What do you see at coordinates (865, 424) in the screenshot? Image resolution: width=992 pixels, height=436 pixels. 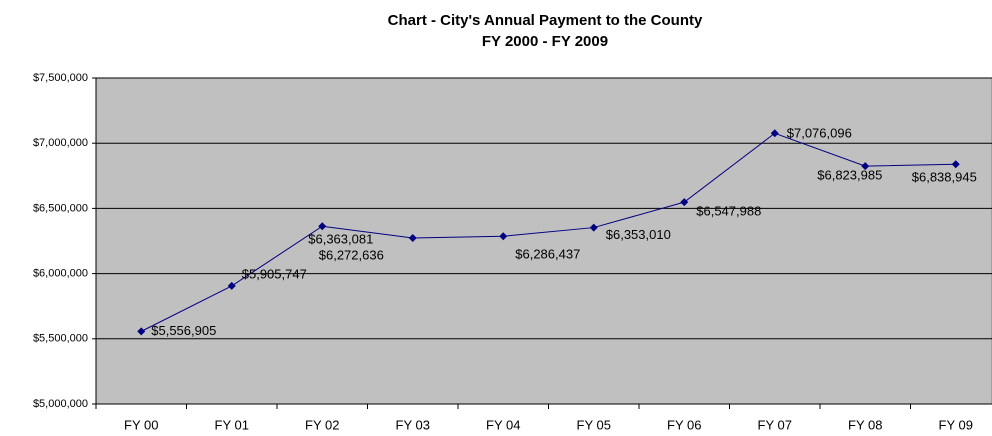 I see `x-tick-label: FY 08` at bounding box center [865, 424].